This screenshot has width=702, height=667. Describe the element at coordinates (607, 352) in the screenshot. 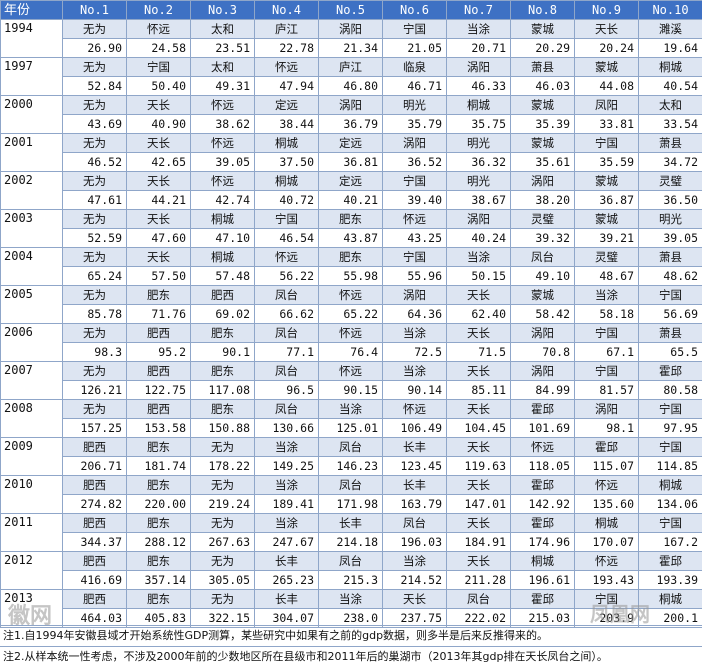

I see `gdp-value-cell: 67.1` at that location.